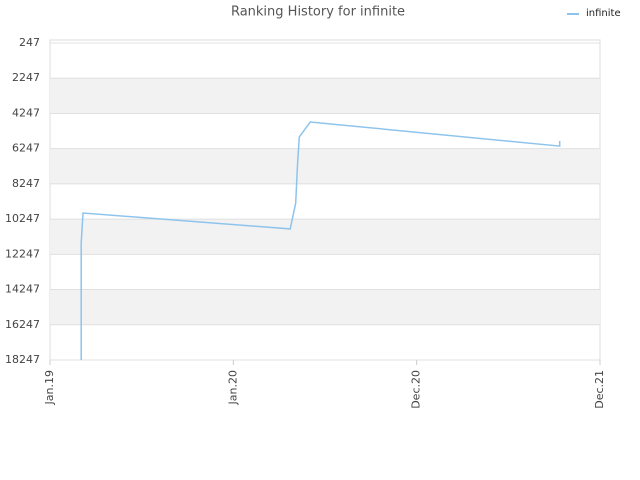  I want to click on y-tick-label: 10247, so click(22, 218).